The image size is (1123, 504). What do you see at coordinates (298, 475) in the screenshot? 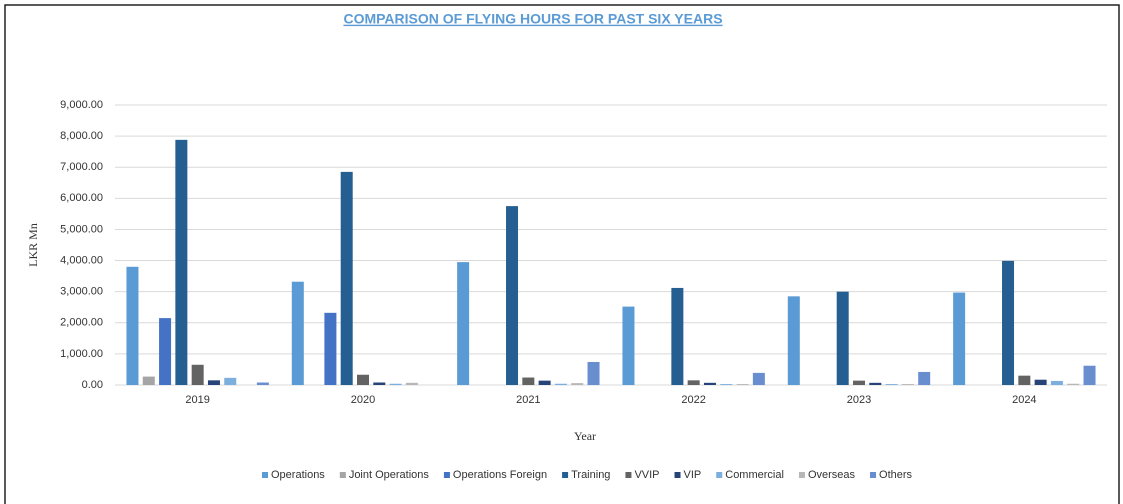
I see `legend-label: Operations` at bounding box center [298, 475].